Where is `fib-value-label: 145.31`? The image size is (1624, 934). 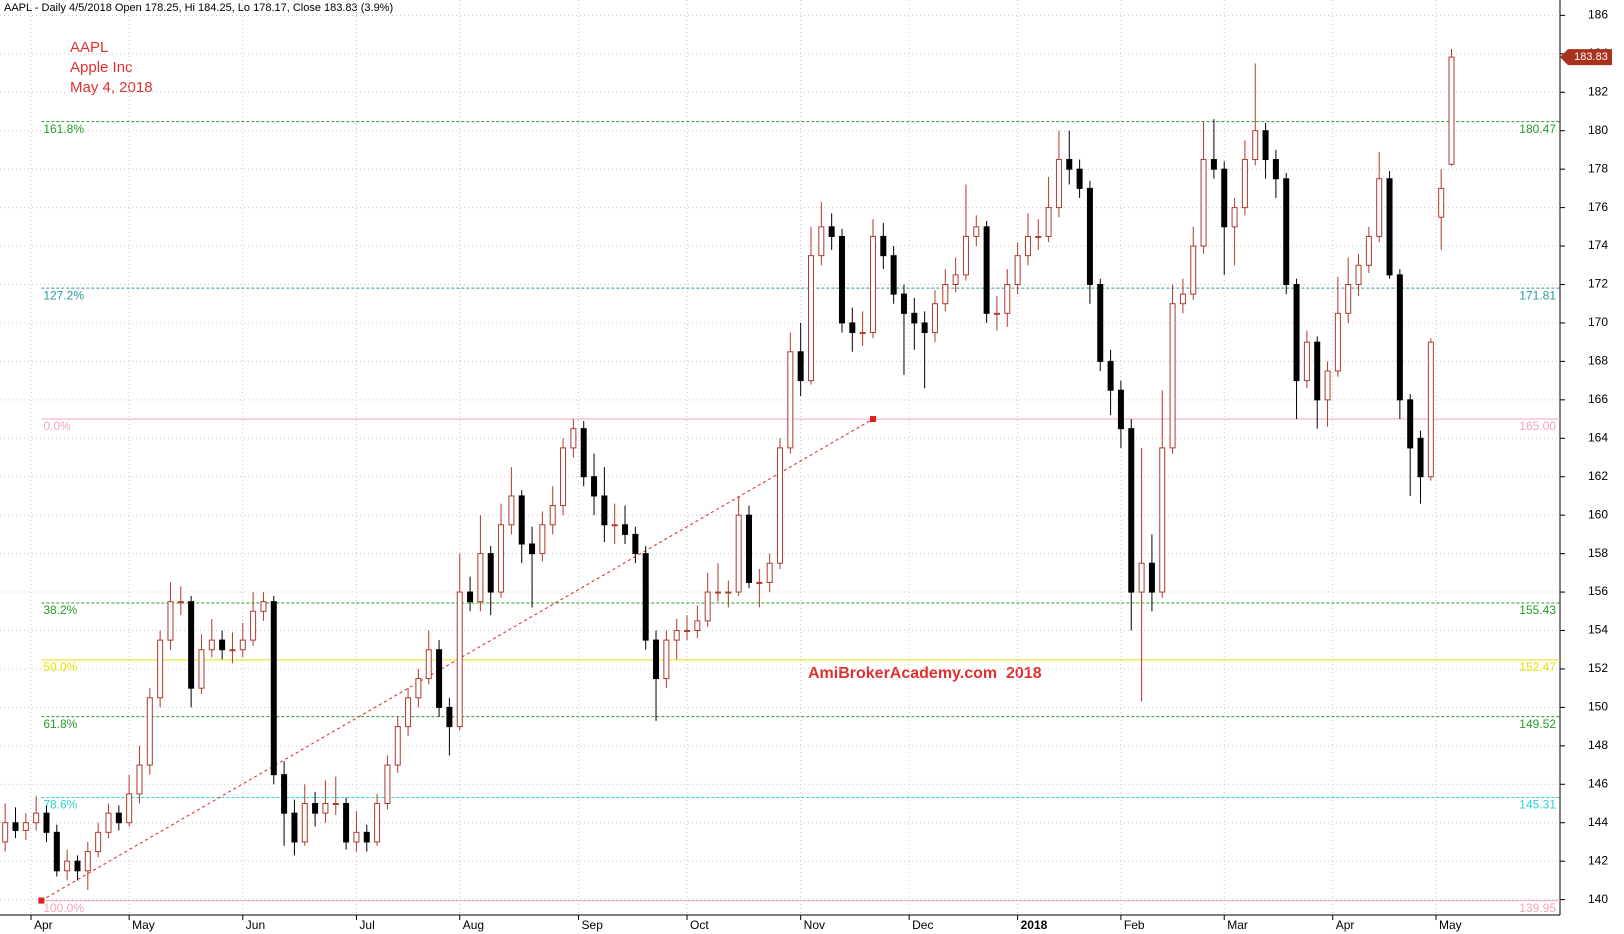
fib-value-label: 145.31 is located at coordinates (1537, 805).